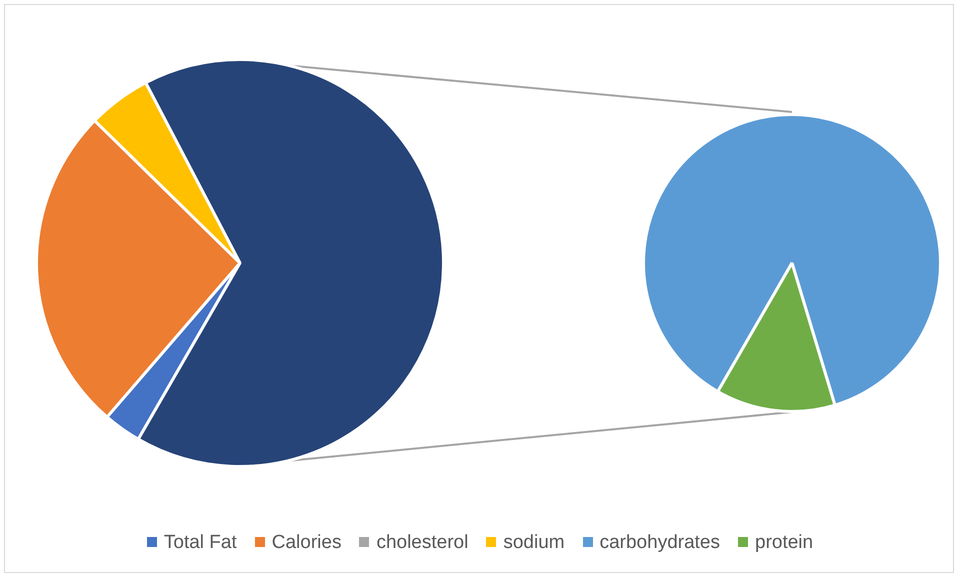  I want to click on legend-label: Total Fat, so click(199, 543).